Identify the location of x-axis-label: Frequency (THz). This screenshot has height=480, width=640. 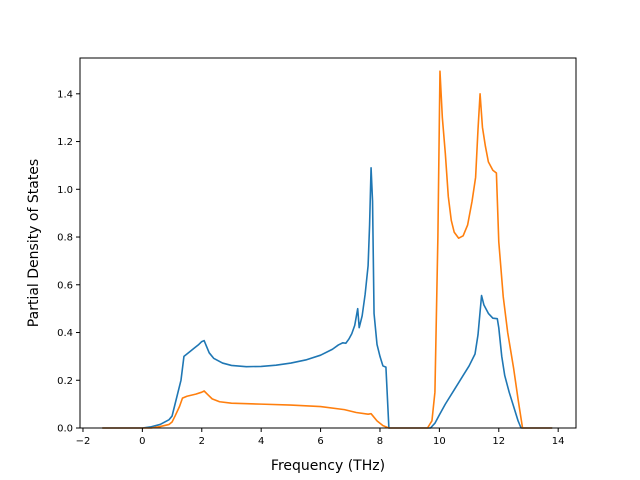
(328, 466).